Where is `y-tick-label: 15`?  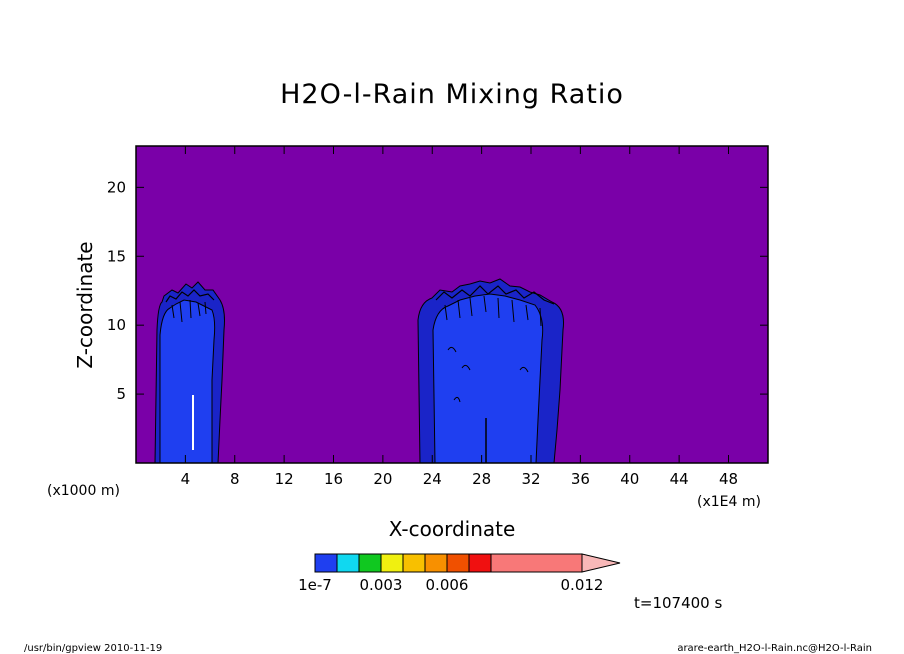
y-tick-label: 15 is located at coordinates (116, 256).